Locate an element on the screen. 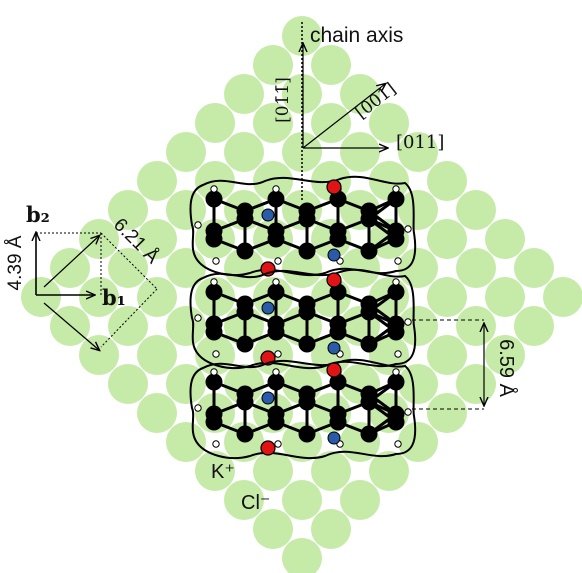 The image size is (582, 573). diag-vector-up is located at coordinates (71, 262).